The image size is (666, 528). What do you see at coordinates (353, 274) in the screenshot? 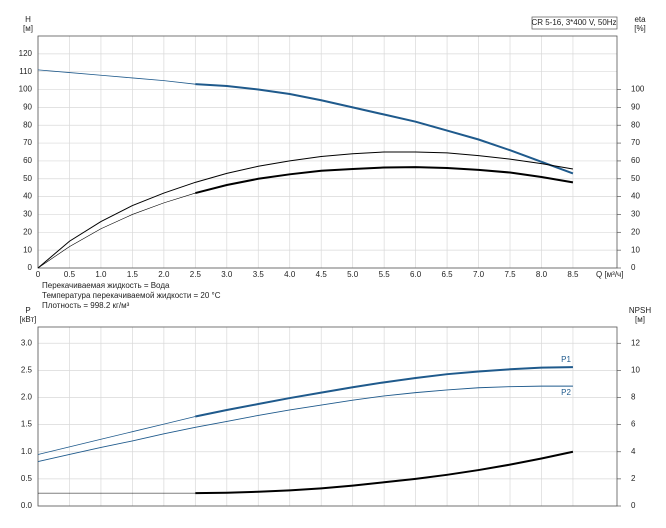
I see `x-tick-label: 5.0` at bounding box center [353, 274].